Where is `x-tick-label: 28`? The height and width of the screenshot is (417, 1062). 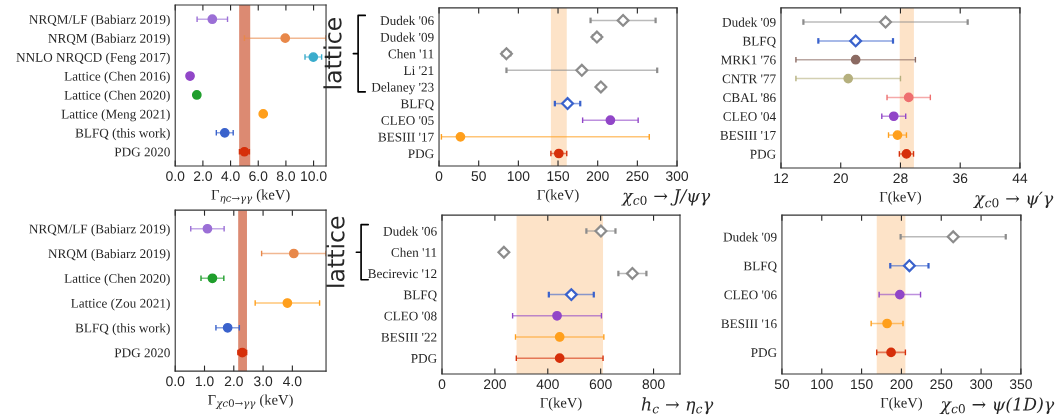 x-tick-label: 28 is located at coordinates (900, 178).